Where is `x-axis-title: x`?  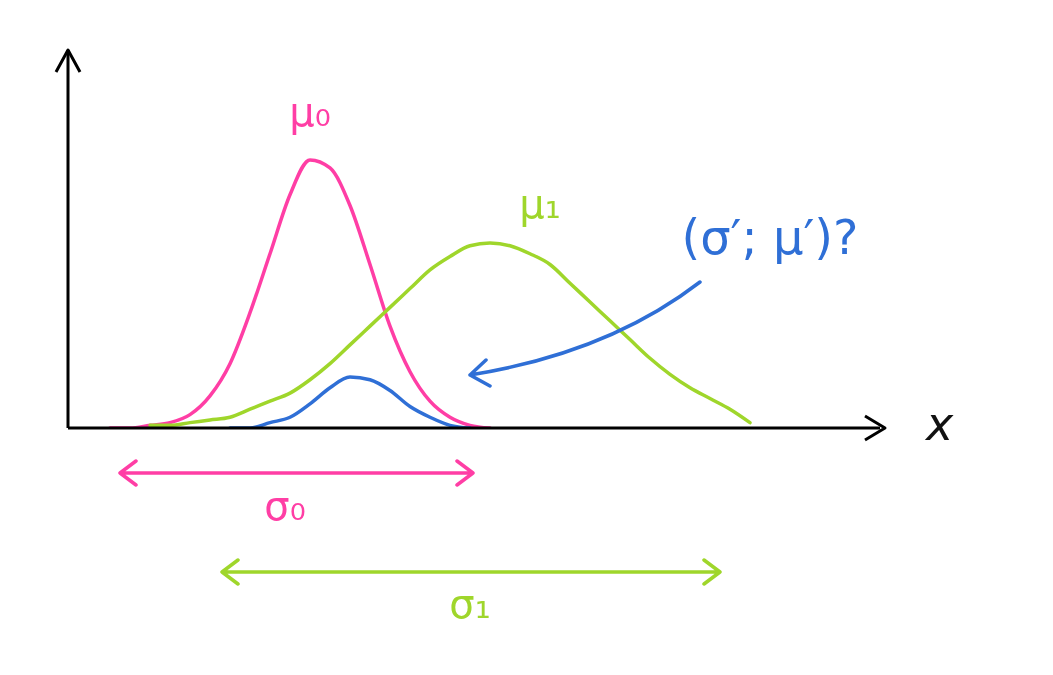 x-axis-title: x is located at coordinates (939, 424).